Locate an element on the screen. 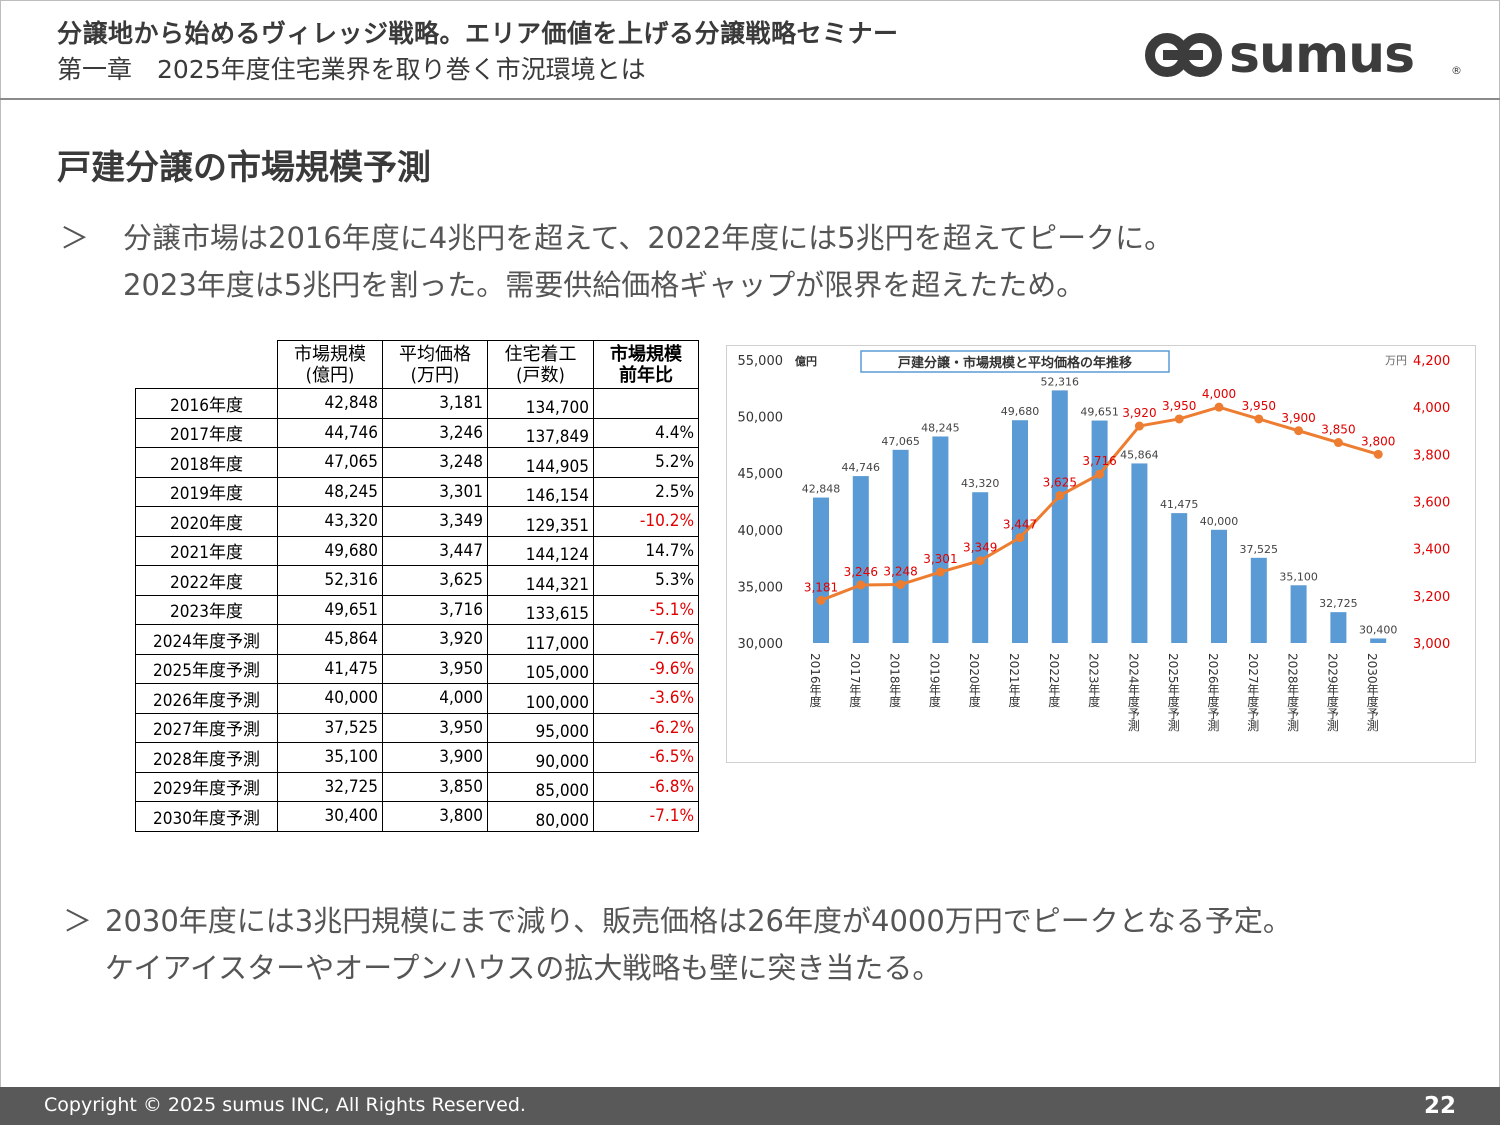 Image resolution: width=1500 pixels, height=1125 pixels. logo-text: sumus is located at coordinates (1321, 55).